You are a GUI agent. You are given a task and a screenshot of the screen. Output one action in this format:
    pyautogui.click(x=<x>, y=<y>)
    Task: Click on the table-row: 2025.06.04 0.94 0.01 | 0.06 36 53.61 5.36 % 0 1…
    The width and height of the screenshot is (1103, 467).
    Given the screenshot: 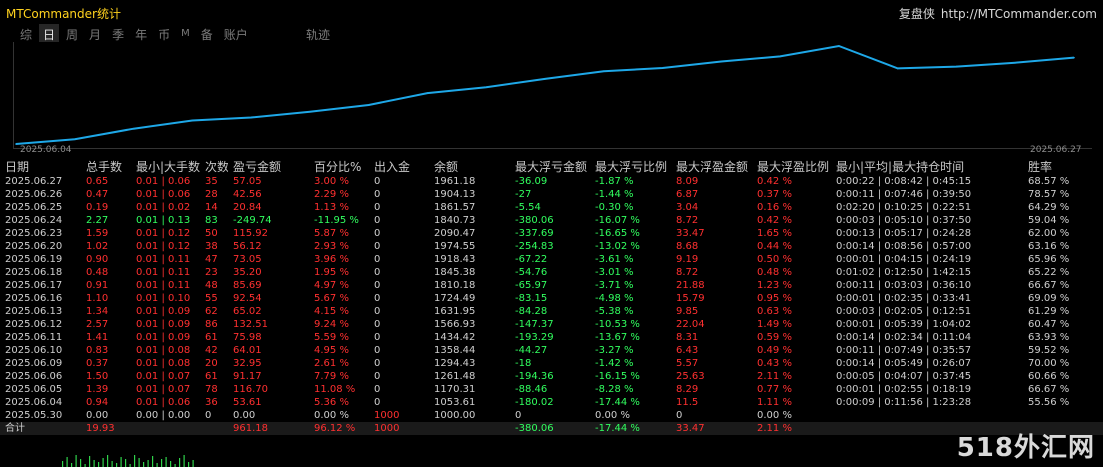 What is the action you would take?
    pyautogui.click(x=551, y=402)
    